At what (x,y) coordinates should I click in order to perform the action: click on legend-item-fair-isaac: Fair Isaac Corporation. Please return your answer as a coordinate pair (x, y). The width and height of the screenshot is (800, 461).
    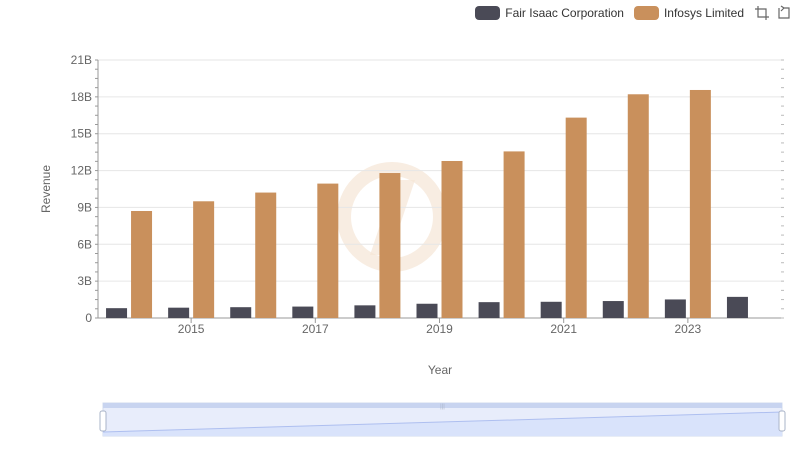
    Looking at the image, I should click on (549, 13).